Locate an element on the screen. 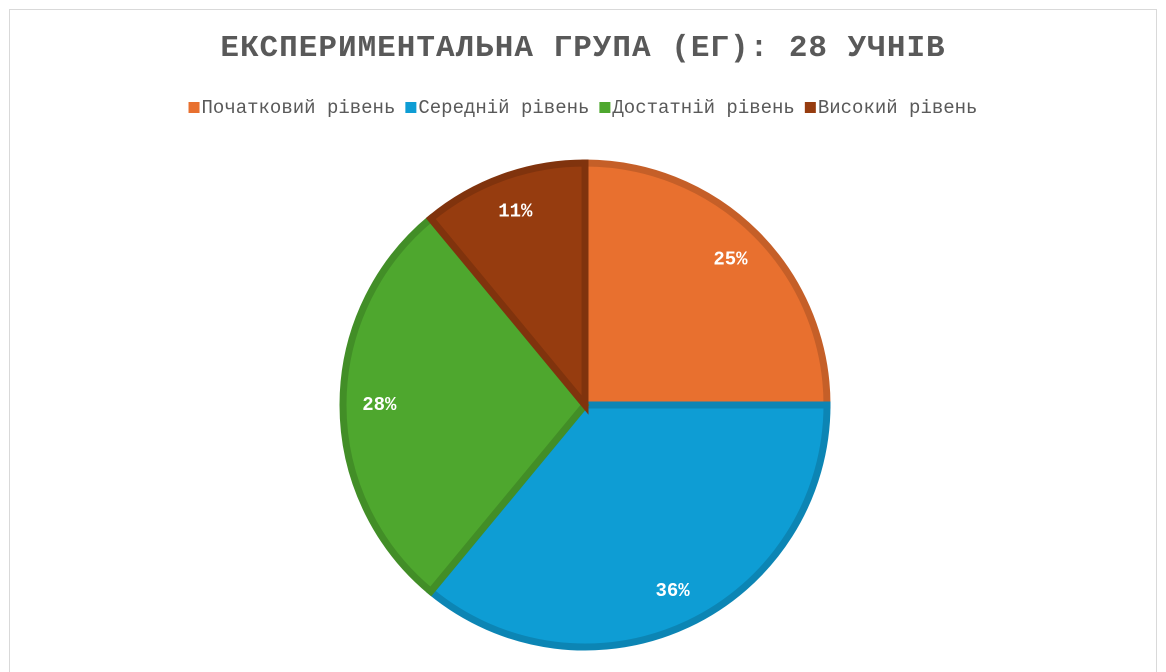  data-label: 36% is located at coordinates (672, 591).